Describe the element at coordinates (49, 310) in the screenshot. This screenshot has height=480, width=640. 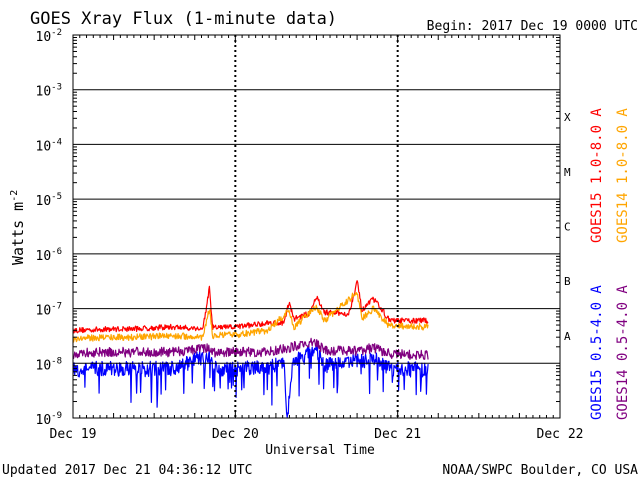
I see `y-tick-label: 10⁻⁷` at that location.